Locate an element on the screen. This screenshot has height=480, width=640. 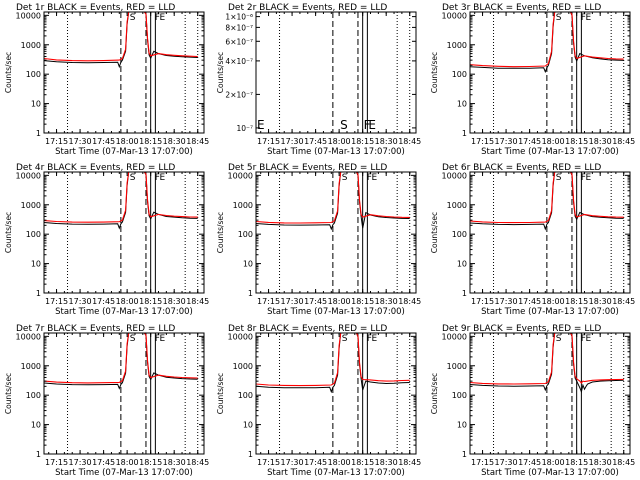
panel-title: Det 3r BLACK = Events, RED = LLD is located at coordinates (521, 8).